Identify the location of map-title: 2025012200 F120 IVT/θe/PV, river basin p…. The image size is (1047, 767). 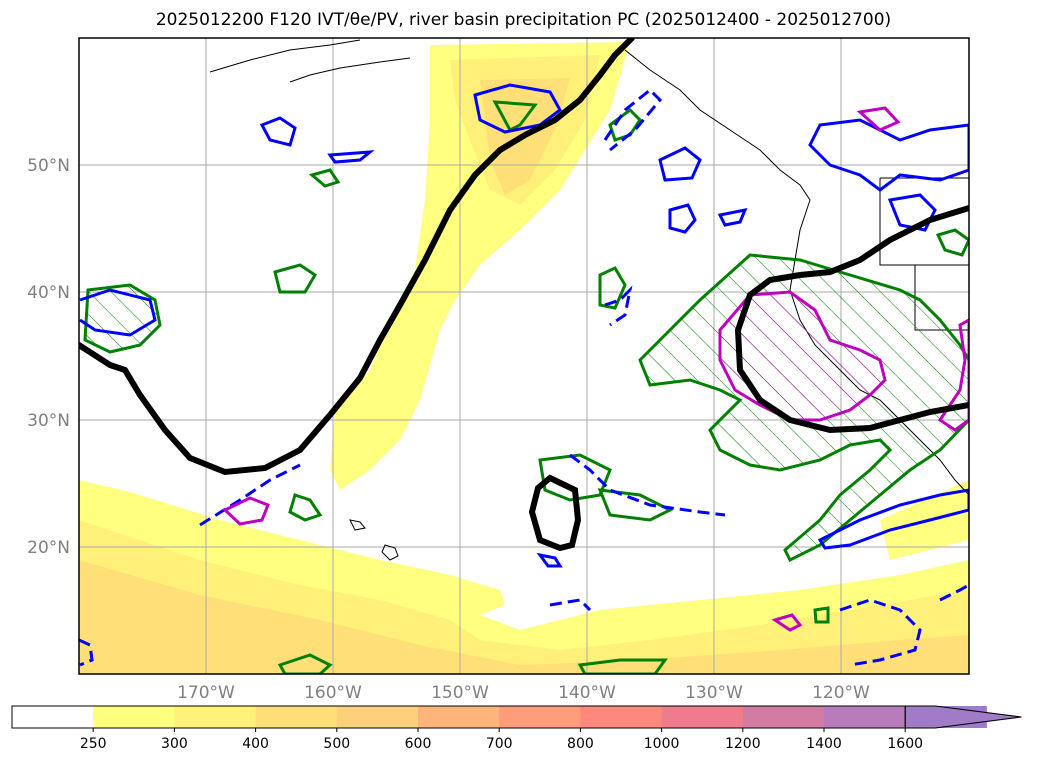
(523, 20).